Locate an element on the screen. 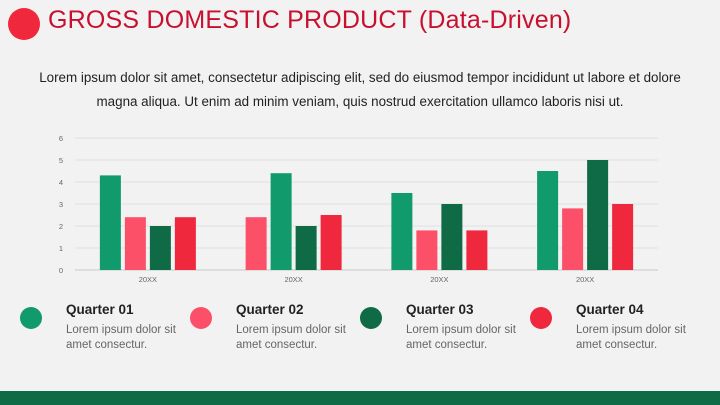  y-tick-label: 4 is located at coordinates (61, 182).